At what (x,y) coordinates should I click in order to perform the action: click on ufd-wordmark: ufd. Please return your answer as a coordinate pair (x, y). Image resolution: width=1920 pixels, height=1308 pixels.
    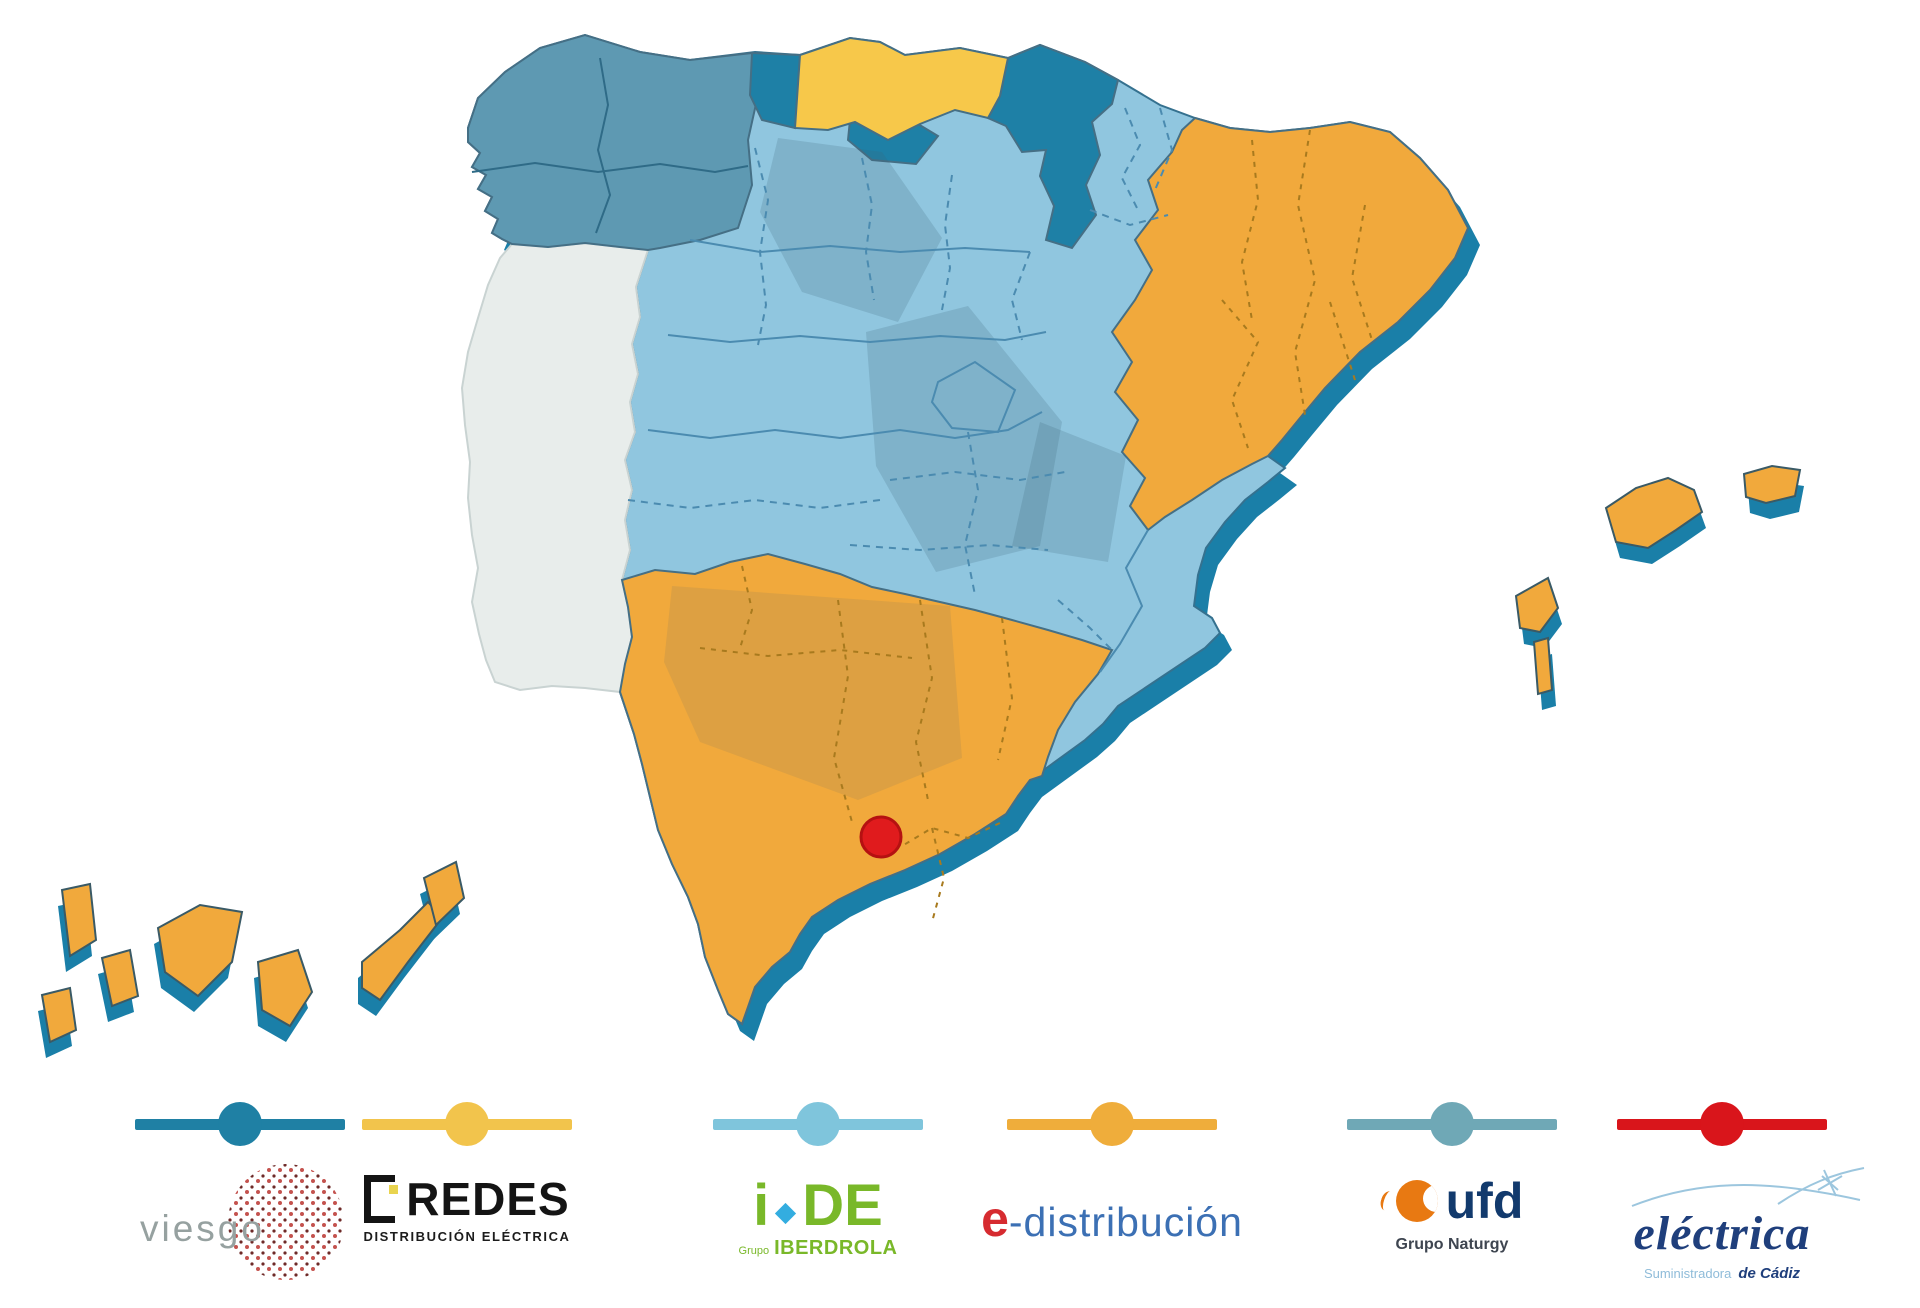
    Looking at the image, I should click on (1484, 1201).